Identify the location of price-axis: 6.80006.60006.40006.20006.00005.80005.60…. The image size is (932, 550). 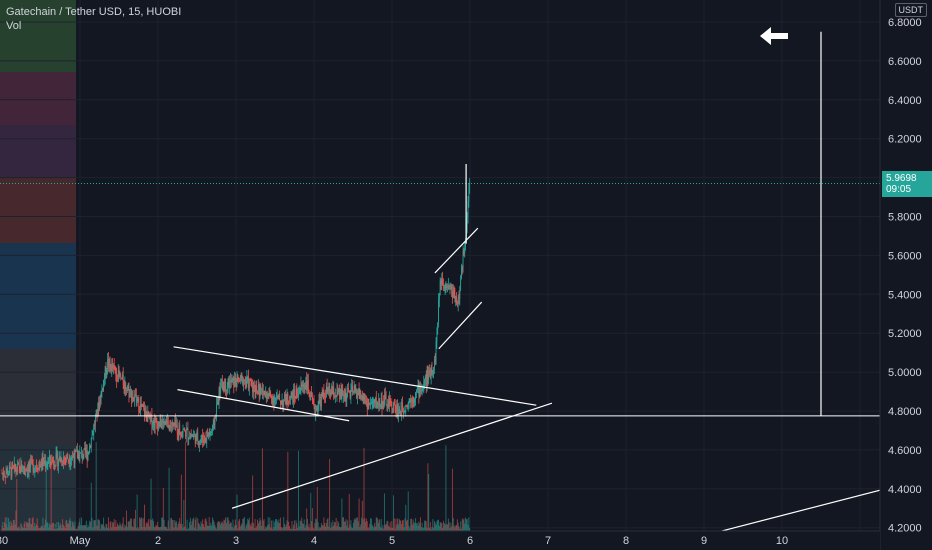
(905, 275).